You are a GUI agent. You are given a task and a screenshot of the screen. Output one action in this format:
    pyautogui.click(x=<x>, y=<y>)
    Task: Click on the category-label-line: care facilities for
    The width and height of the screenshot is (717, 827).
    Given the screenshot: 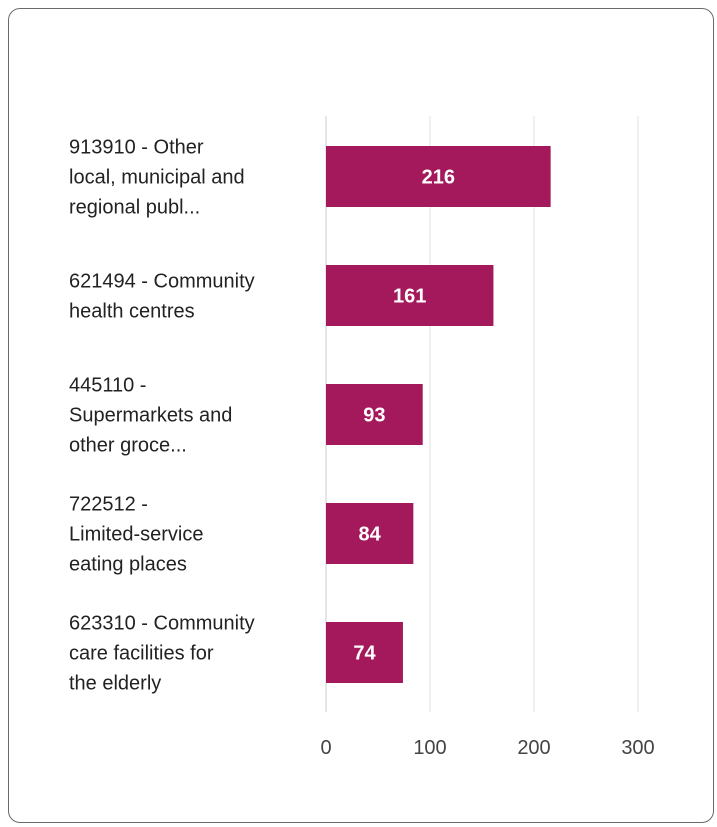 What is the action you would take?
    pyautogui.click(x=141, y=654)
    